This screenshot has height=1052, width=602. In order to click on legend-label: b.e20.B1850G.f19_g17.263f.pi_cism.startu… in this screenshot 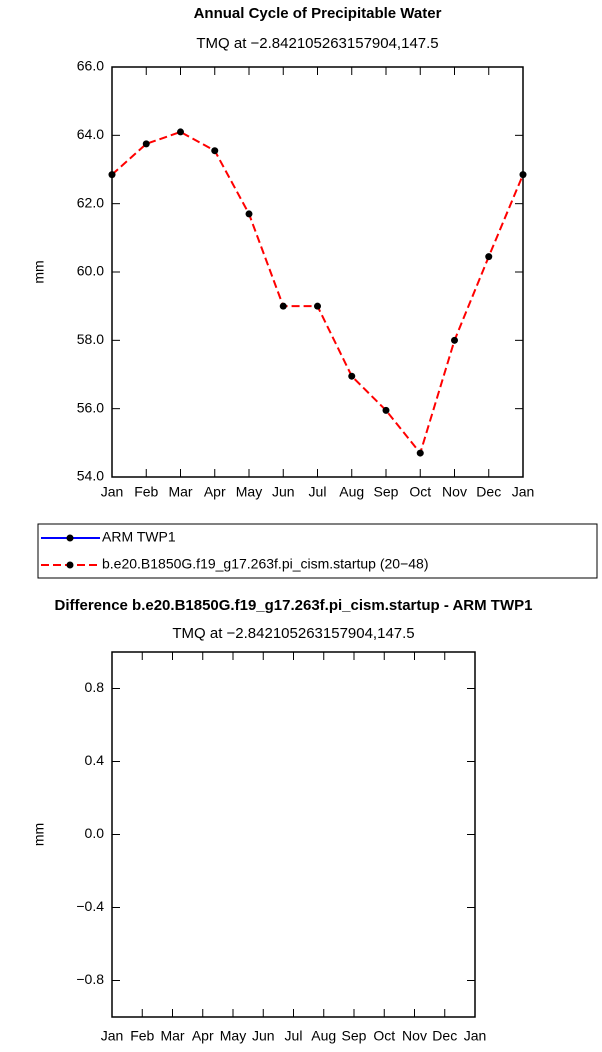, I will do `click(265, 564)`.